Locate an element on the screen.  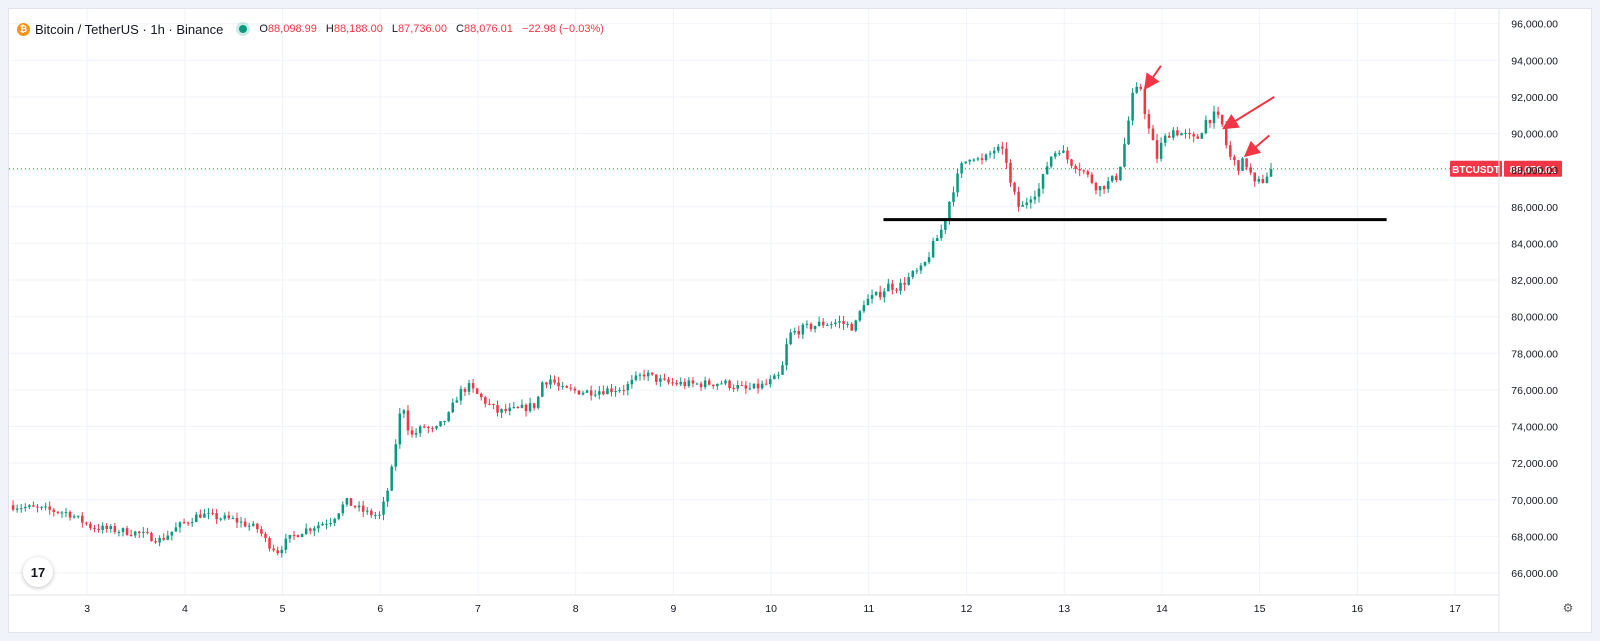
gear-icon: ⚙ is located at coordinates (1568, 608).